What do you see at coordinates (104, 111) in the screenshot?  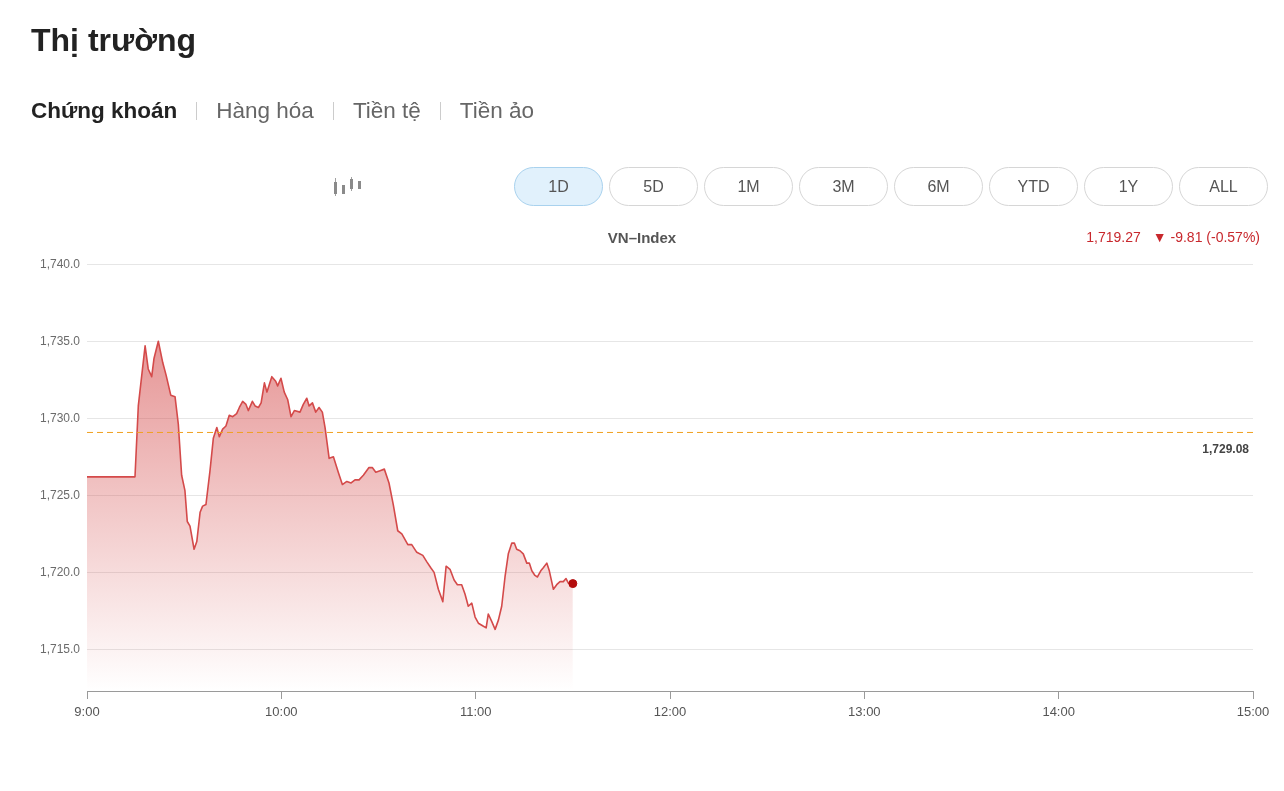 I see `text: Chứng khoán` at bounding box center [104, 111].